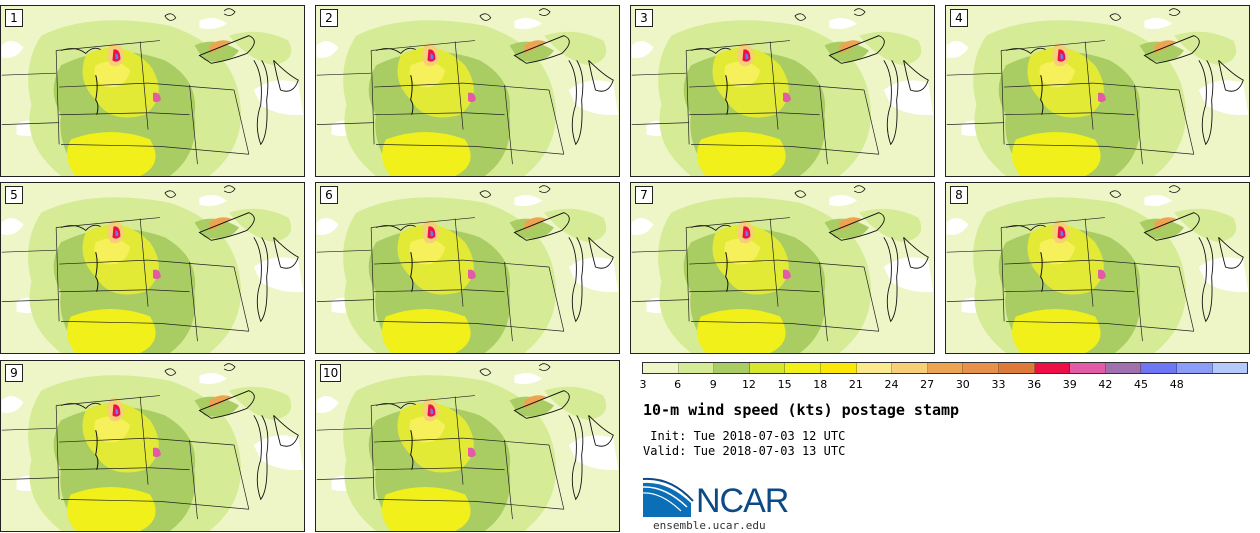 Image resolution: width=1260 pixels, height=533 pixels. What do you see at coordinates (329, 195) in the screenshot?
I see `member-number-label: 6` at bounding box center [329, 195].